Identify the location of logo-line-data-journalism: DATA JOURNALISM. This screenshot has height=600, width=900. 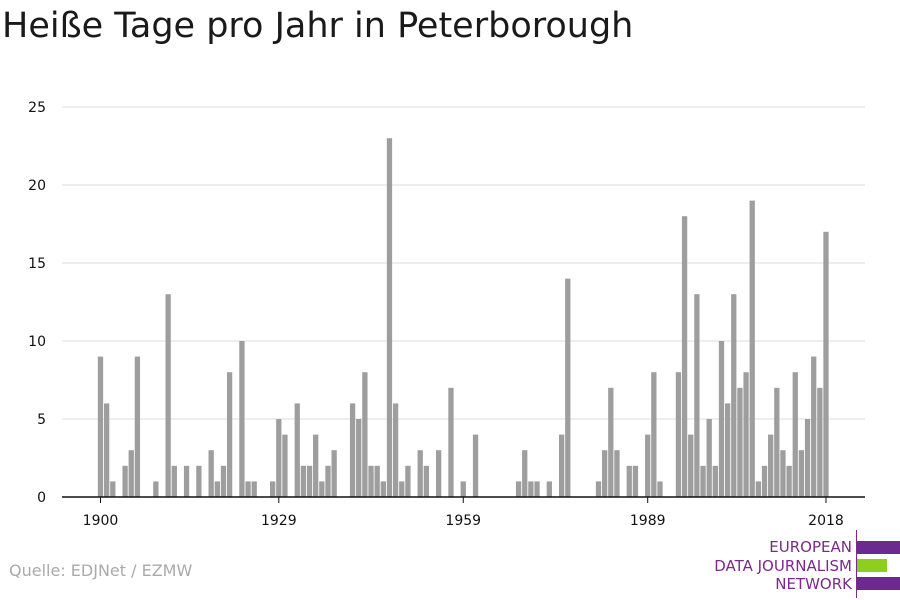
(783, 565).